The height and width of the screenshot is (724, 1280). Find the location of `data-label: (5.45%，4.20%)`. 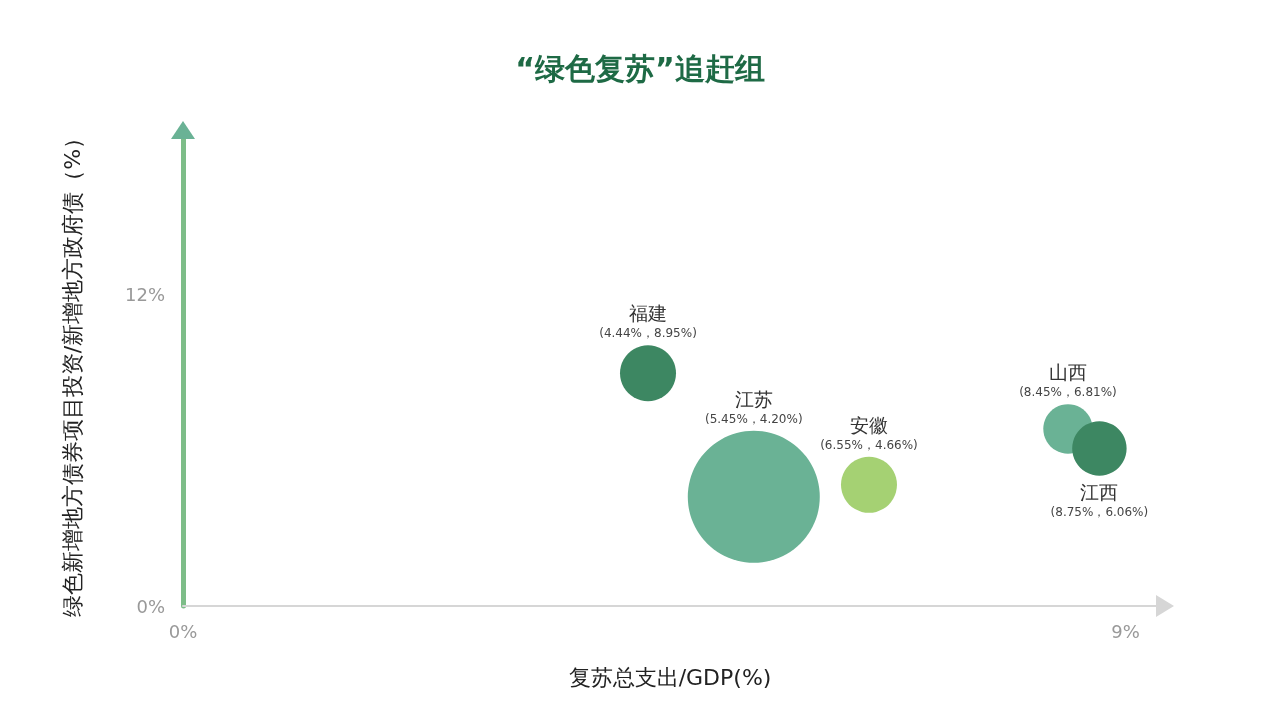

data-label: (5.45%，4.20%) is located at coordinates (753, 418).